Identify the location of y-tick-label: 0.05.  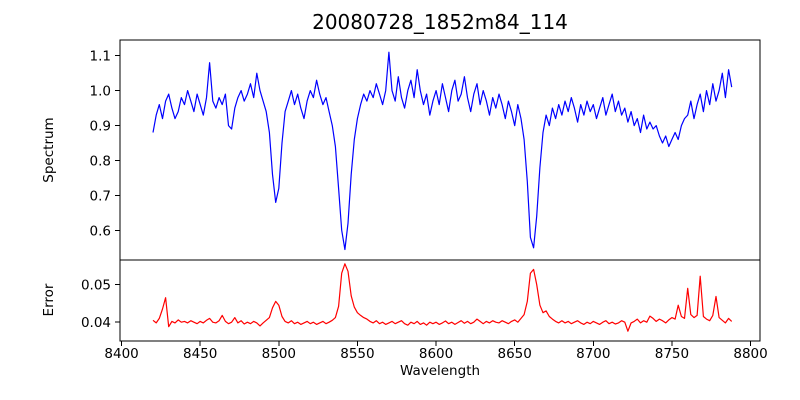
(96, 285).